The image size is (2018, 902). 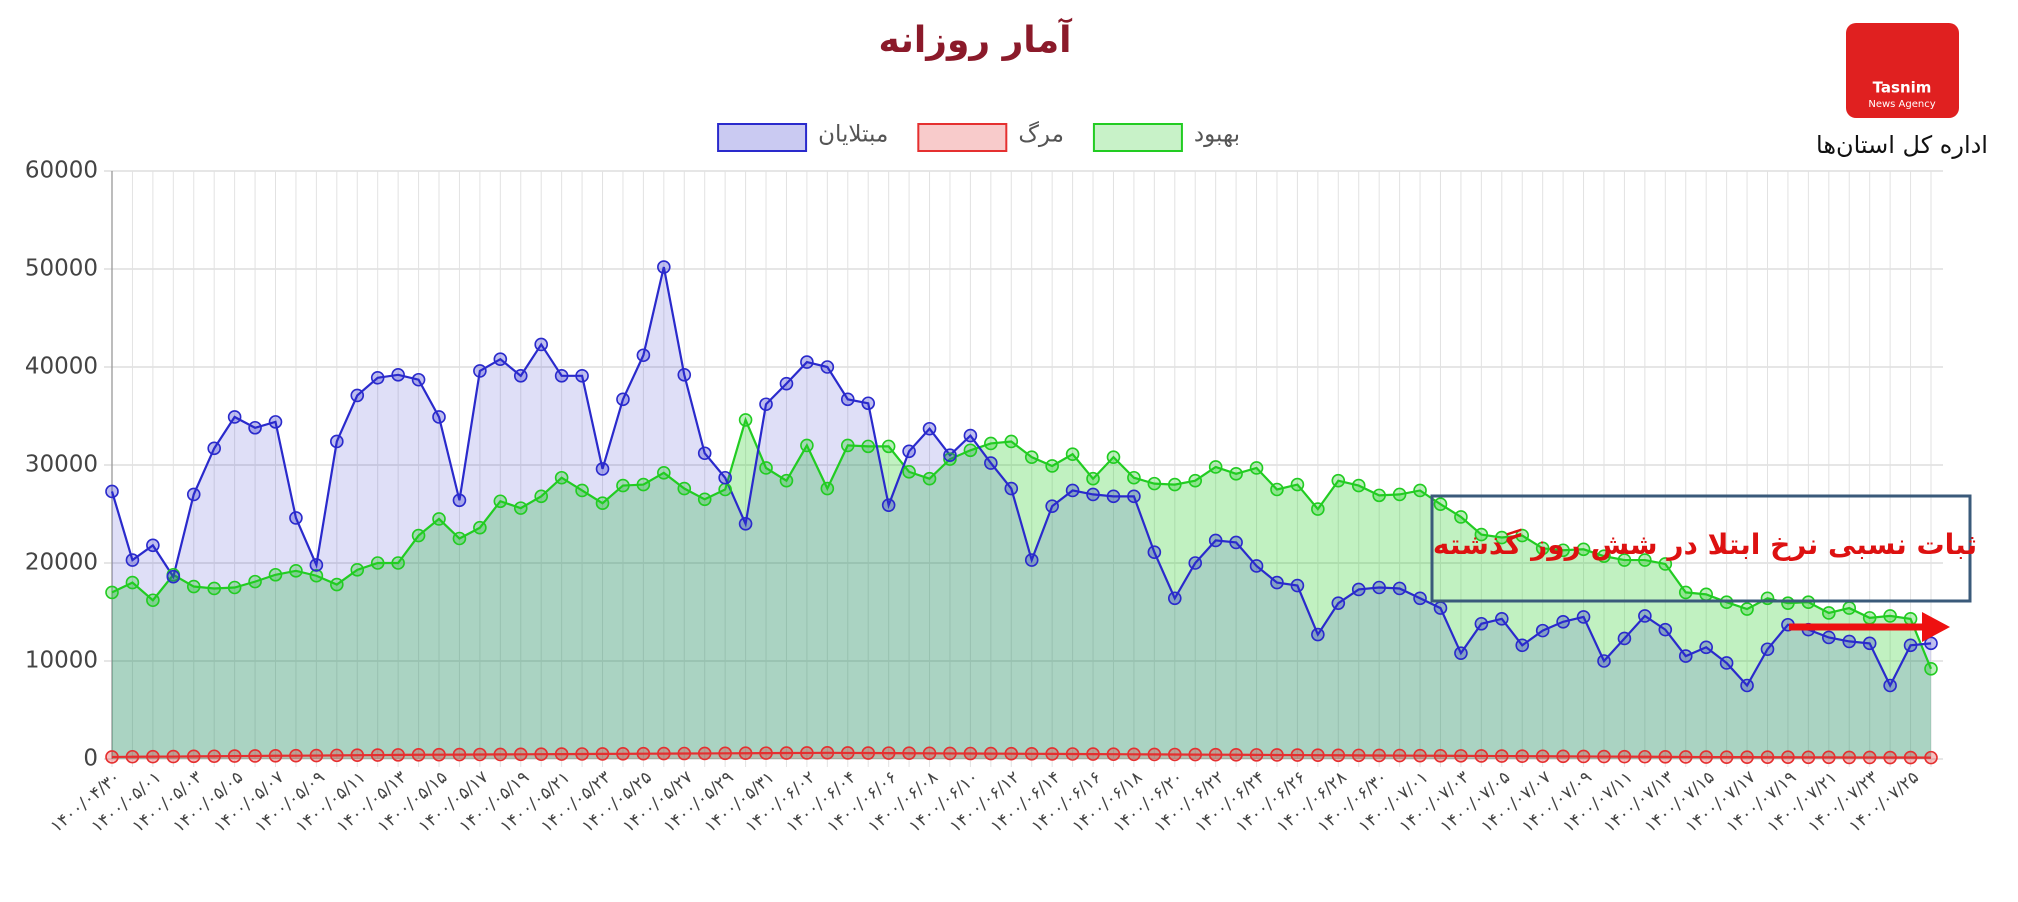 What do you see at coordinates (61, 661) in the screenshot?
I see `y-tick-label: 10000` at bounding box center [61, 661].